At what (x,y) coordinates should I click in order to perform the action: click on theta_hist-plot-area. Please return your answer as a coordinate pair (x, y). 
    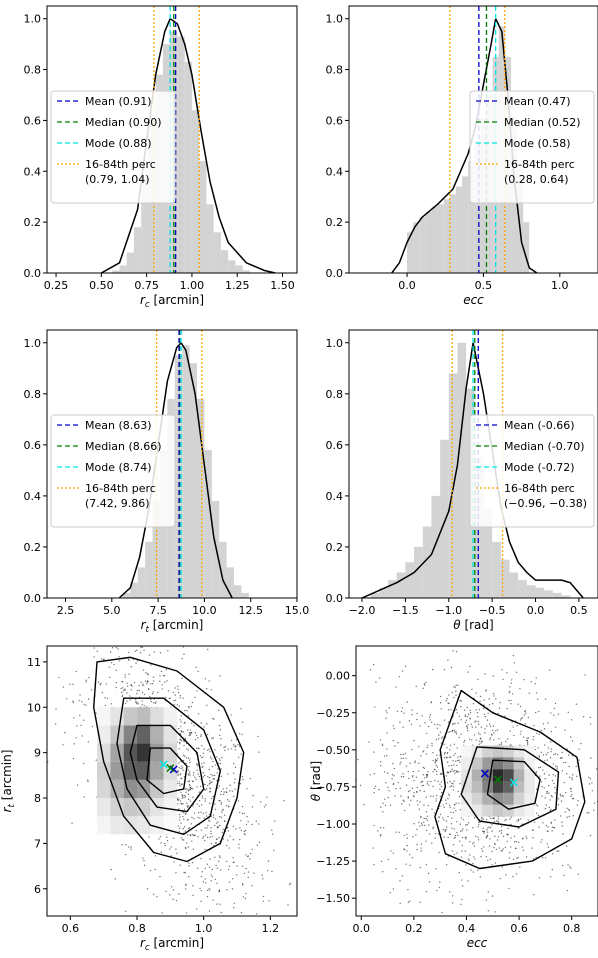
    Looking at the image, I should click on (472, 464).